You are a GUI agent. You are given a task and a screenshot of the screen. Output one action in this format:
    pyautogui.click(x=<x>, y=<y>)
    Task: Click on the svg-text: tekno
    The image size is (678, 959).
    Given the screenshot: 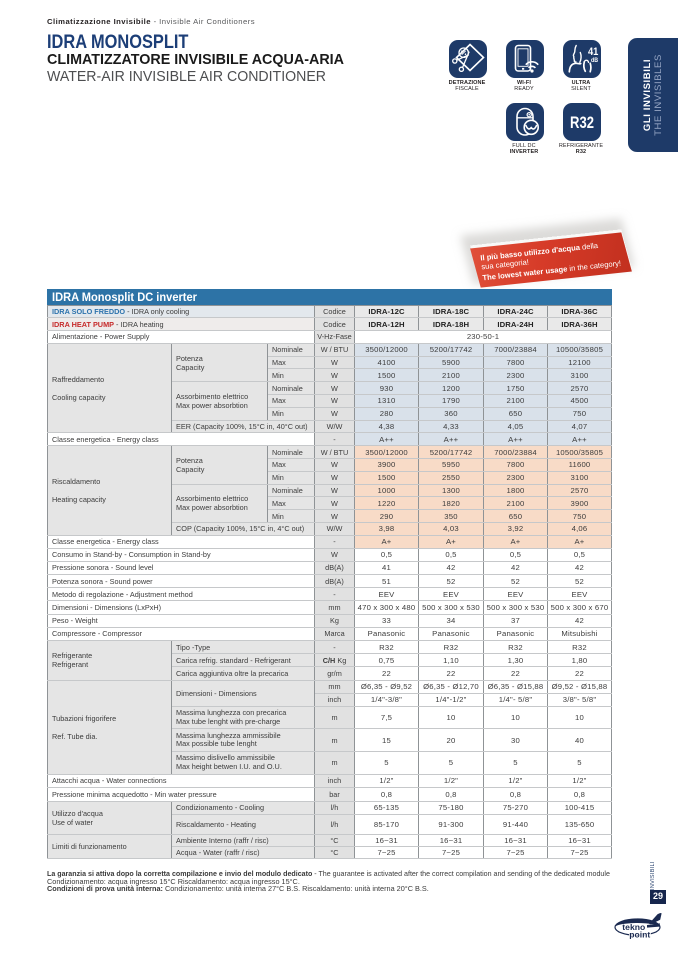 What is the action you would take?
    pyautogui.click(x=633, y=927)
    